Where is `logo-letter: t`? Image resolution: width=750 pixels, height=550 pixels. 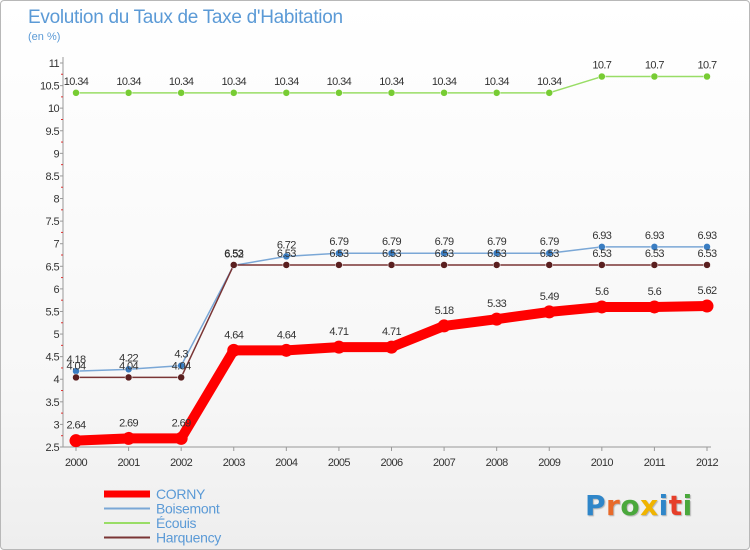
logo-letter: t is located at coordinates (675, 505).